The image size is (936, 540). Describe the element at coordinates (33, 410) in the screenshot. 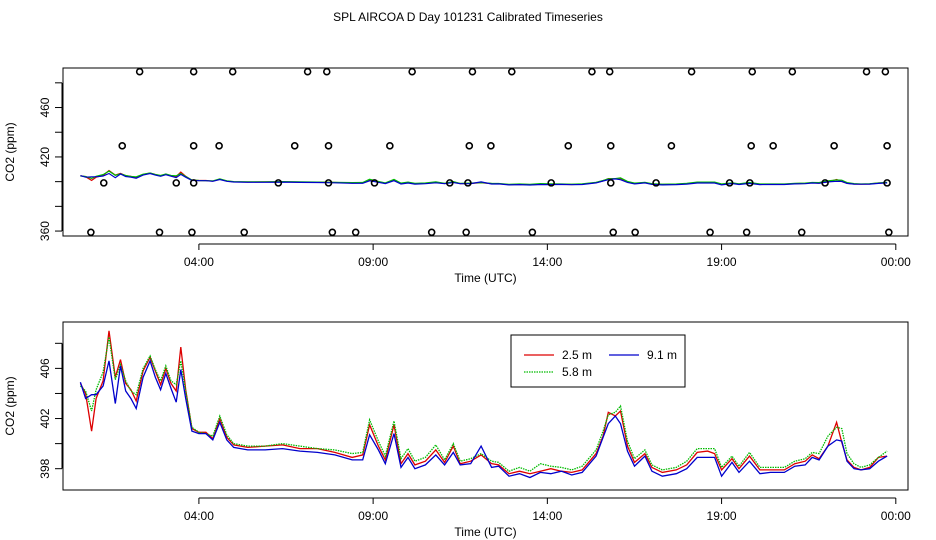

I see `y-axis: 398 402 406 CO2 (ppm)` at that location.